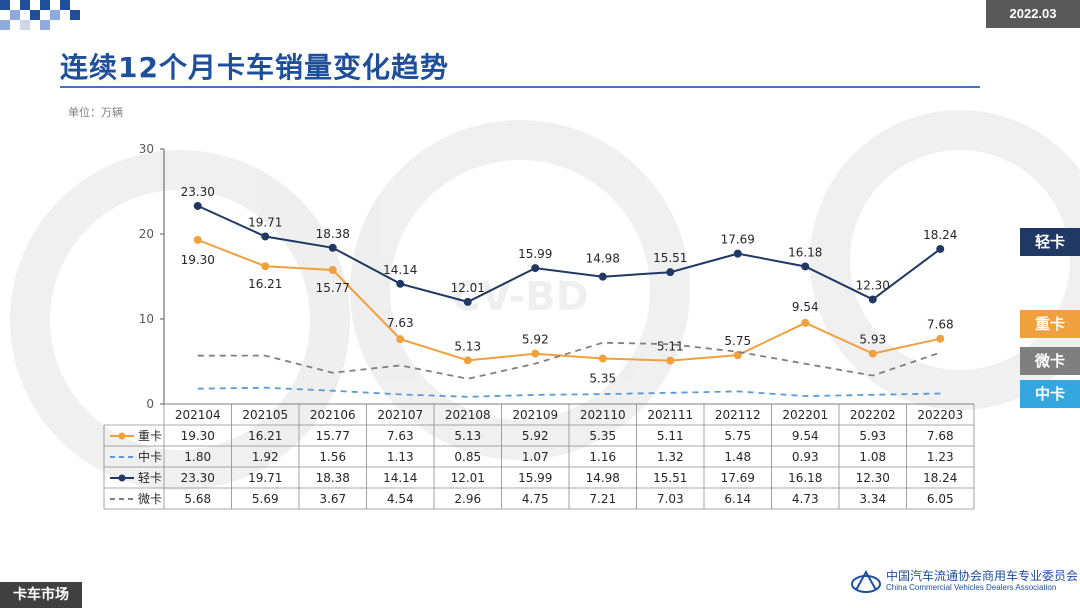  I want to click on x-tick-label: 202202, so click(873, 415).